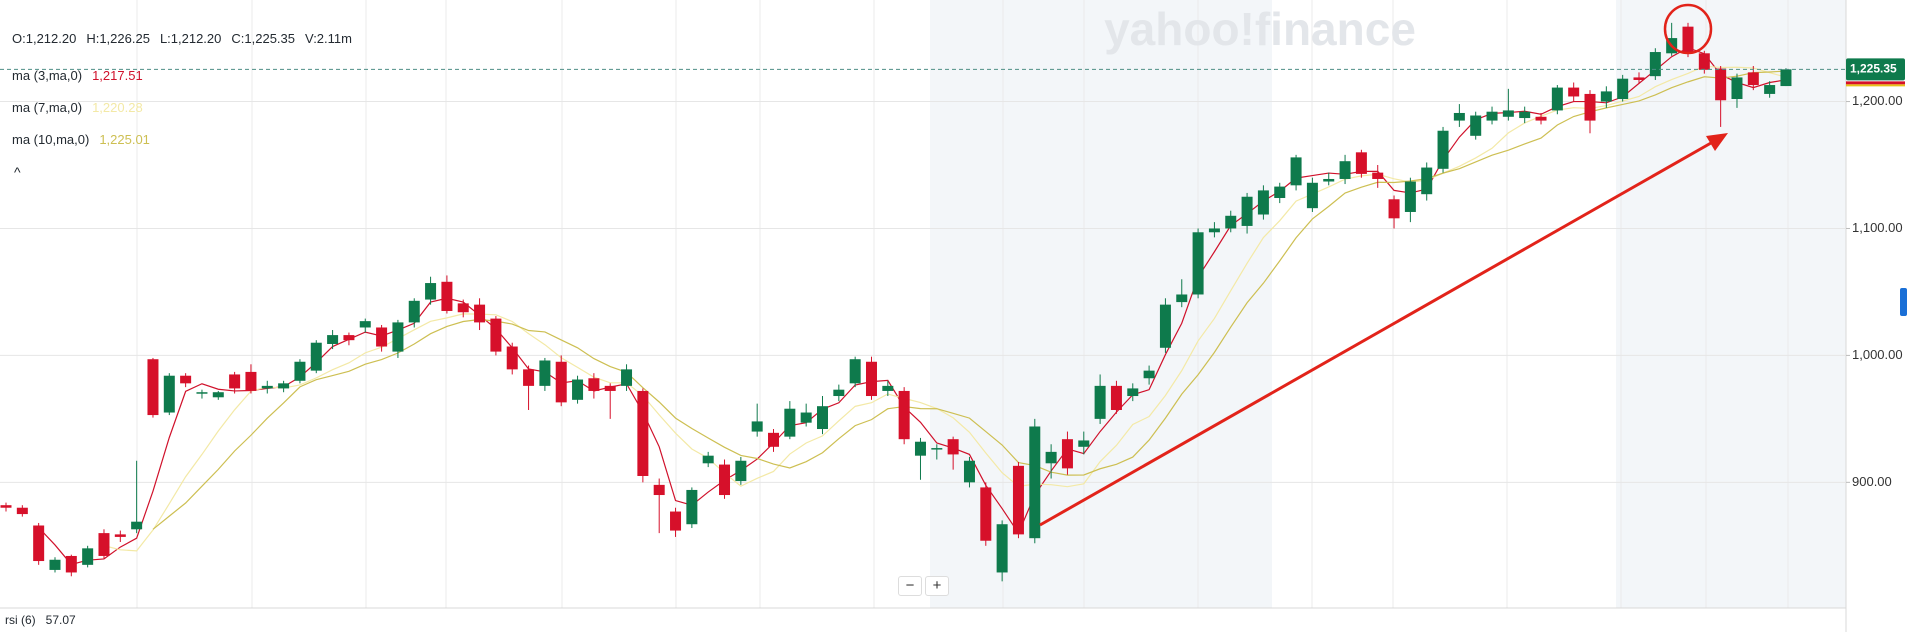 The image size is (1907, 632). I want to click on annotation-circle, so click(1688, 29).